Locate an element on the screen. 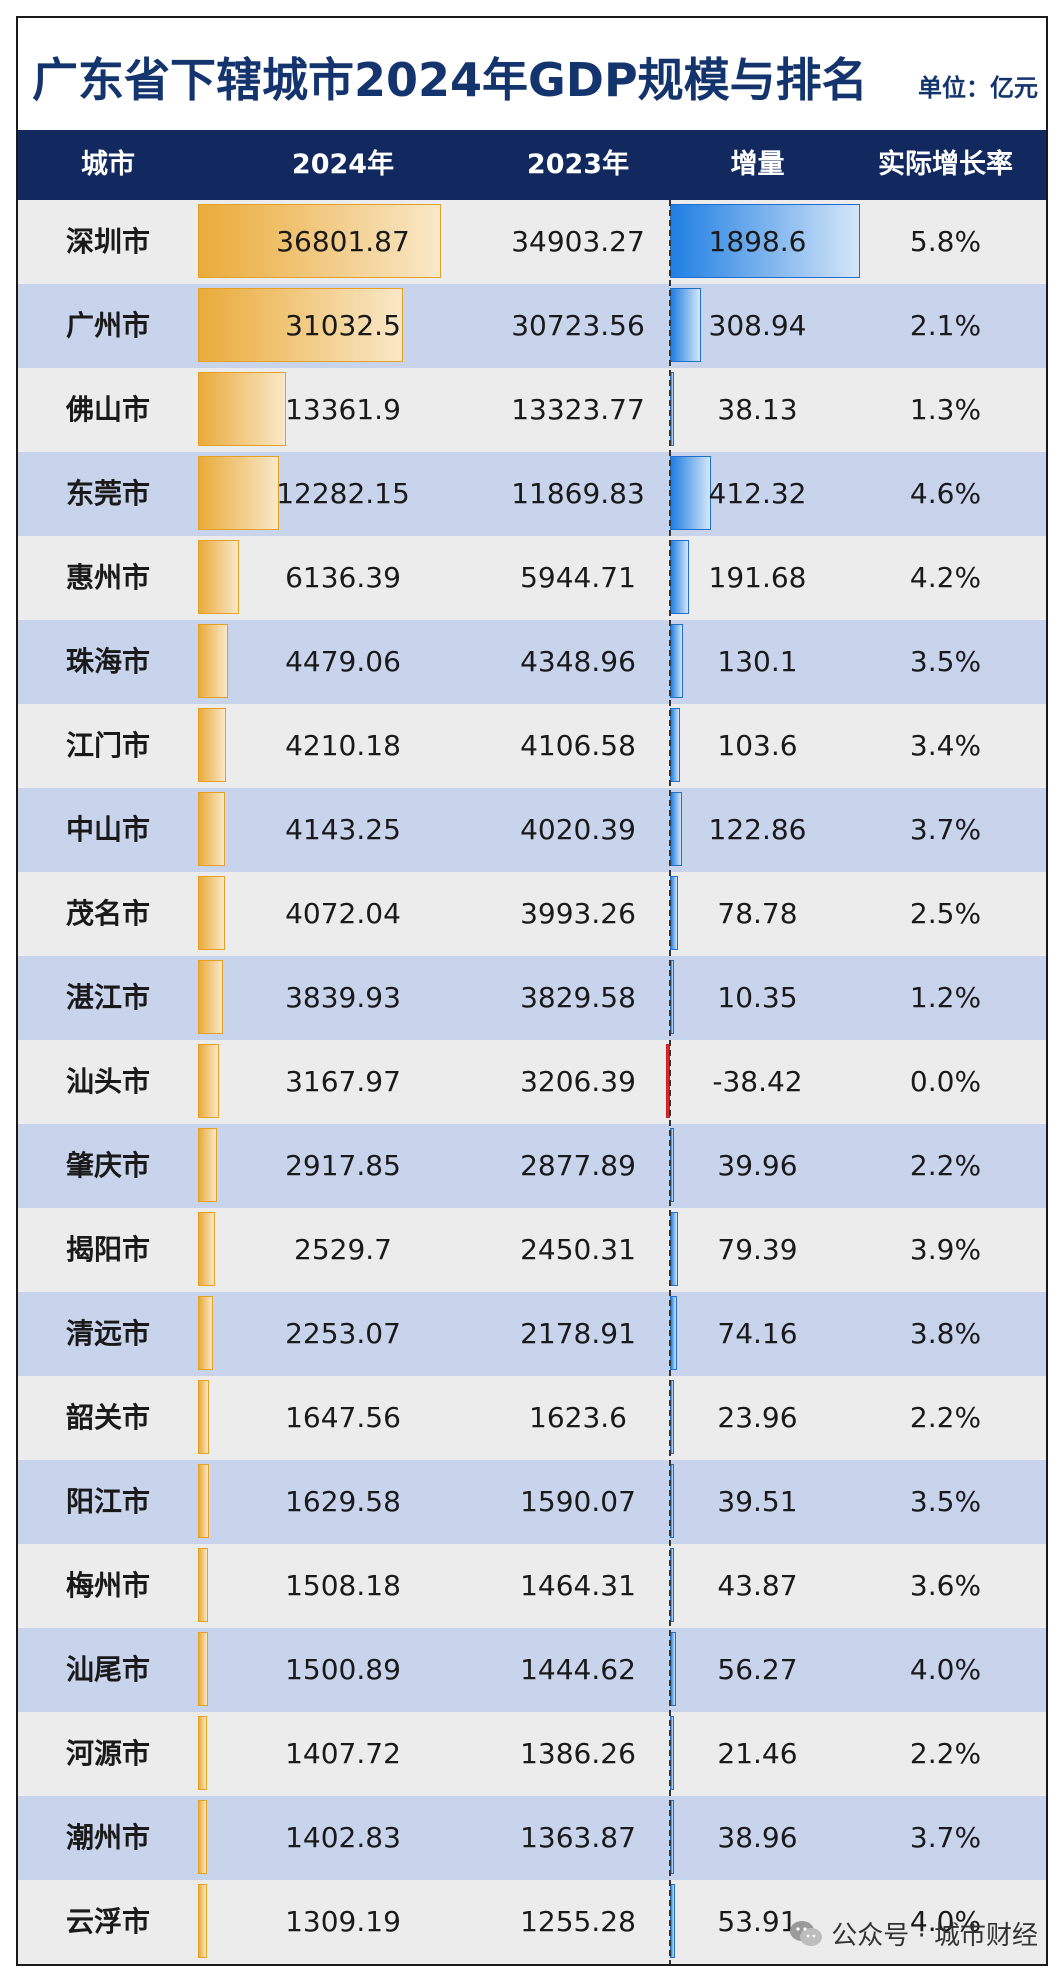 The image size is (1064, 1982). value-2024: 1508.18 is located at coordinates (343, 1585).